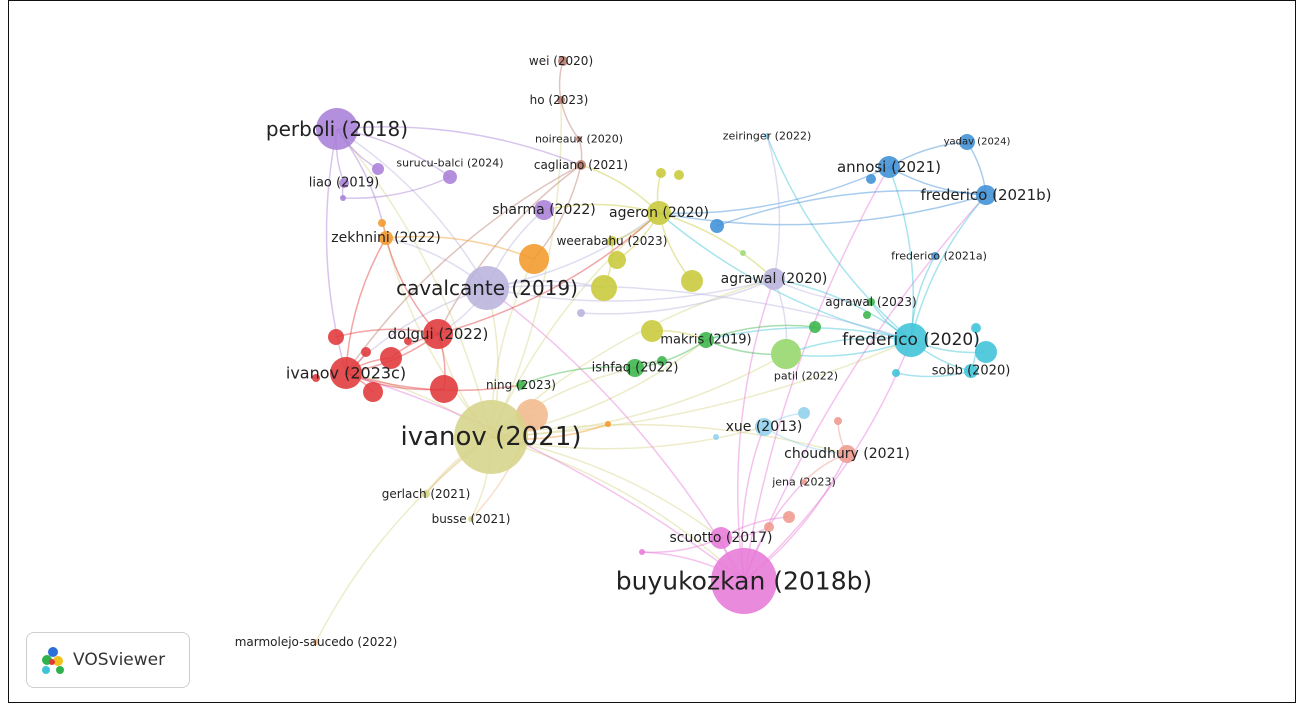 The width and height of the screenshot is (1298, 704). I want to click on node-label-agrawal2020: agrawal (2020), so click(774, 279).